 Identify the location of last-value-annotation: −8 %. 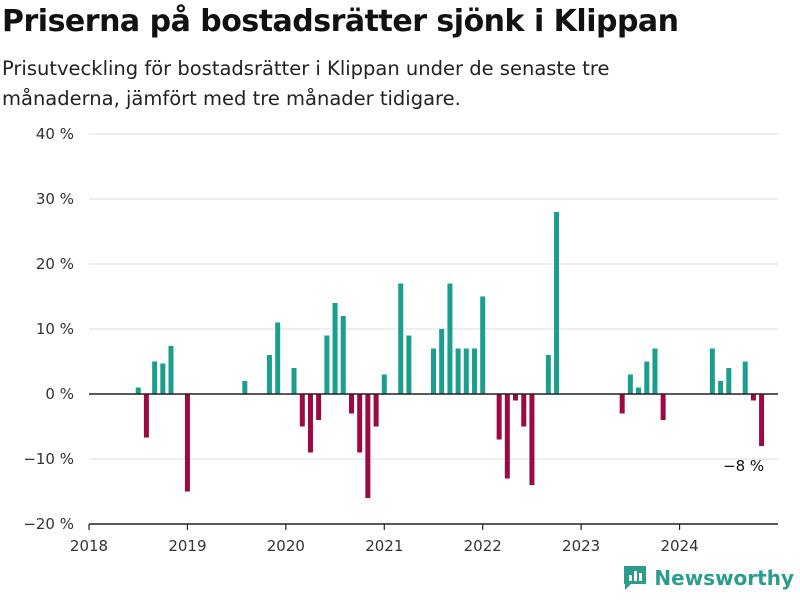
(743, 466).